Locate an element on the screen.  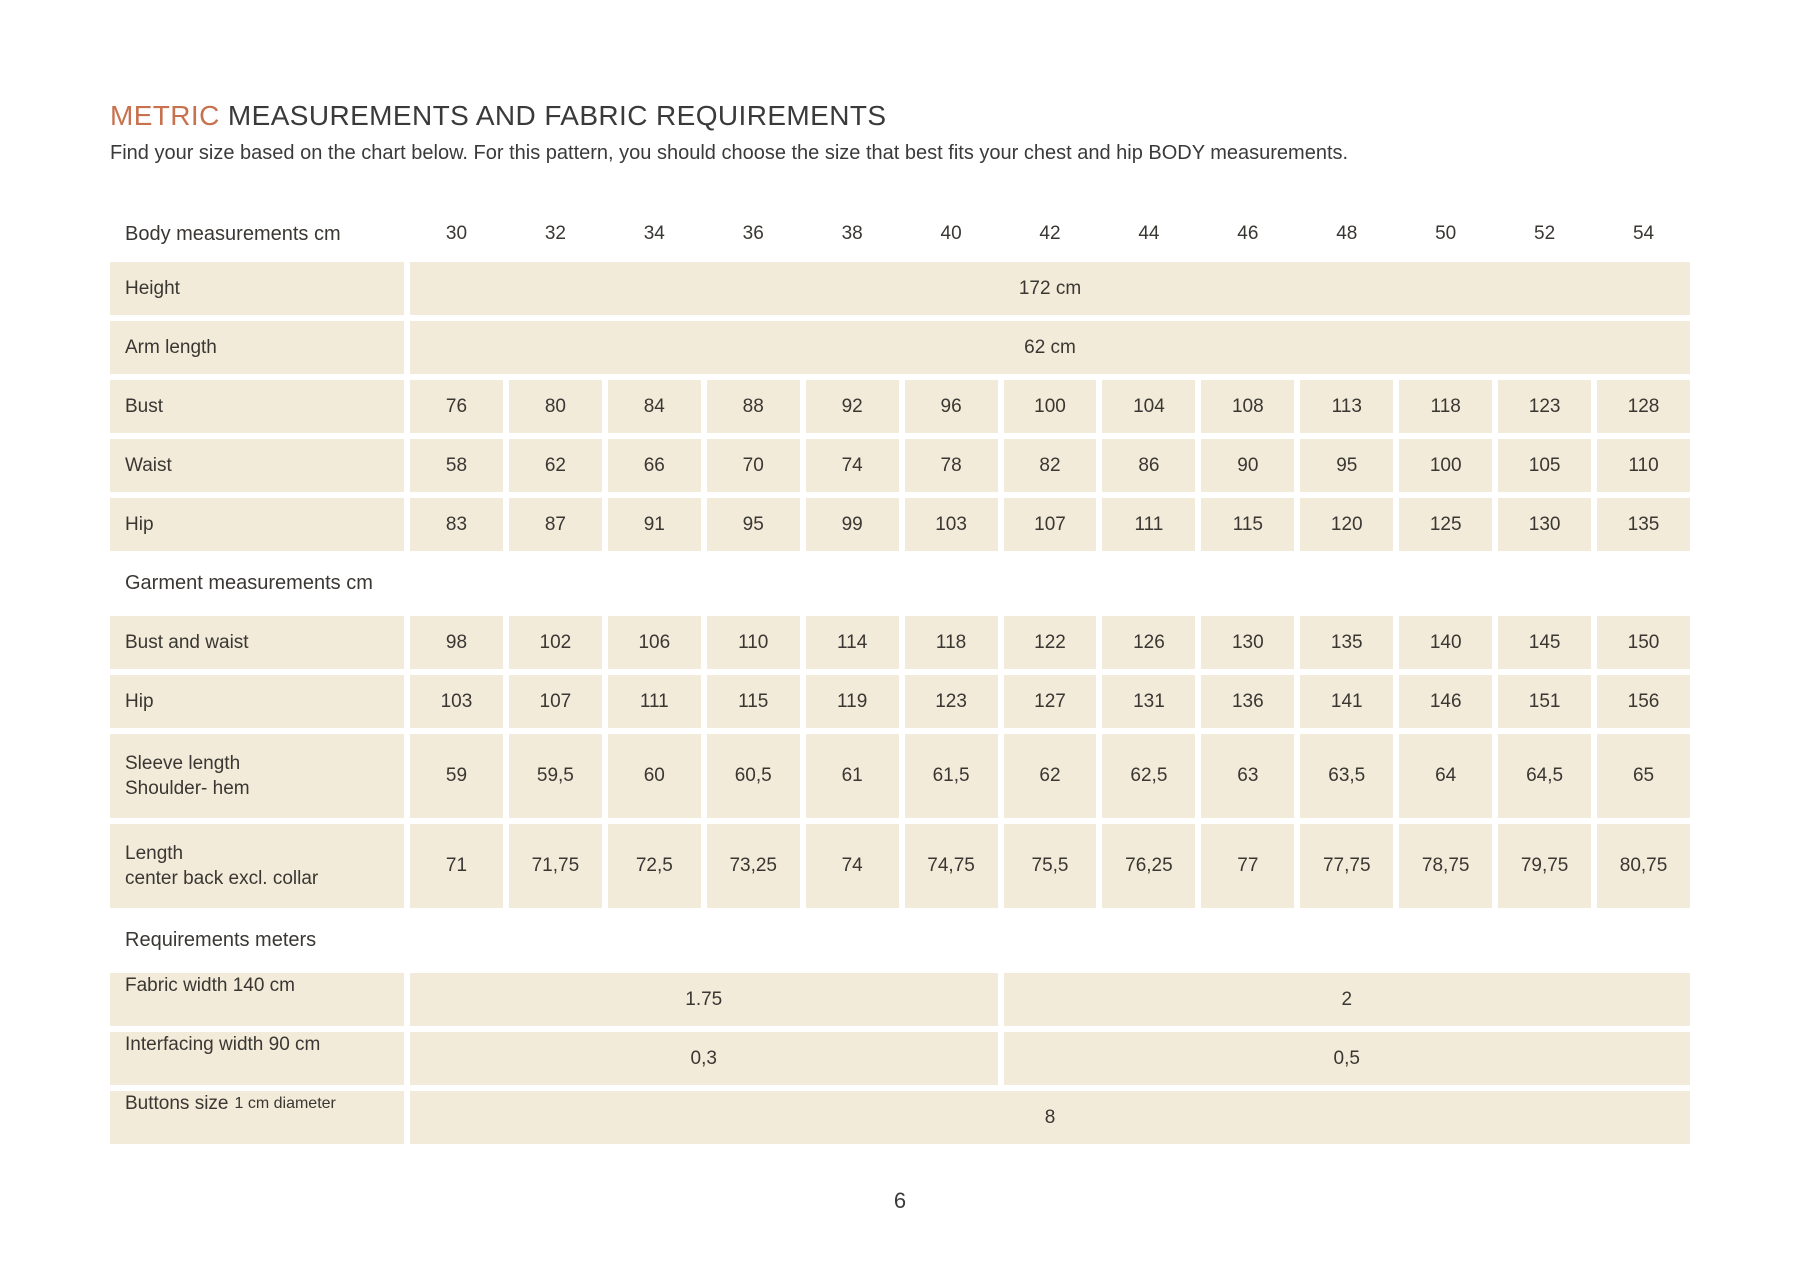
value-cell: 122 is located at coordinates (1050, 642).